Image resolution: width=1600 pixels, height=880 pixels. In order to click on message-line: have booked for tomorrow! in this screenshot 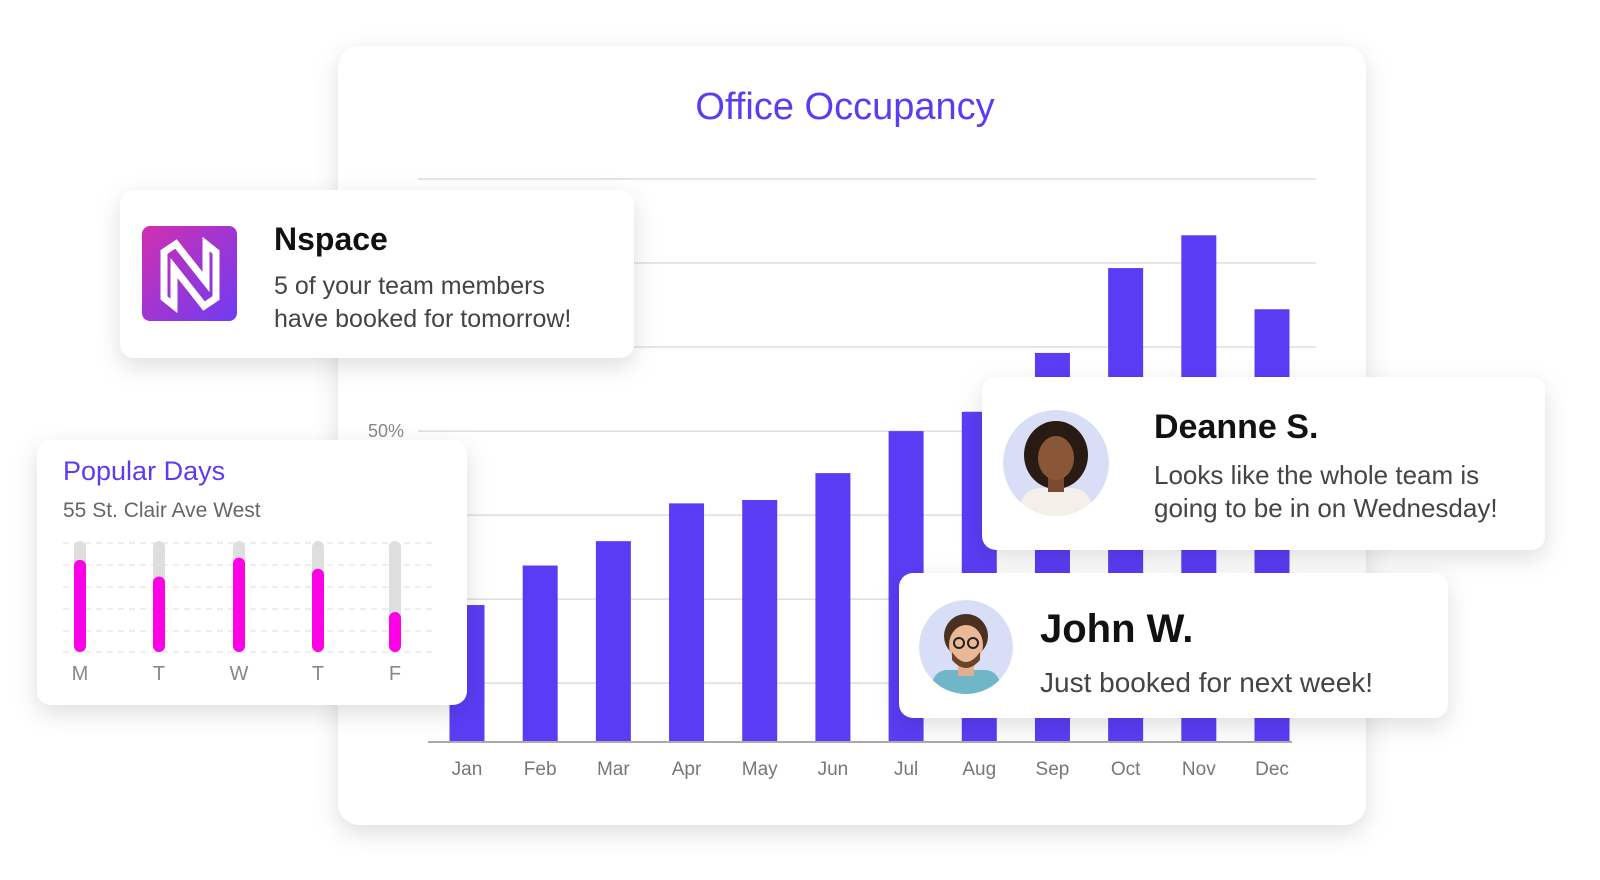, I will do `click(422, 319)`.